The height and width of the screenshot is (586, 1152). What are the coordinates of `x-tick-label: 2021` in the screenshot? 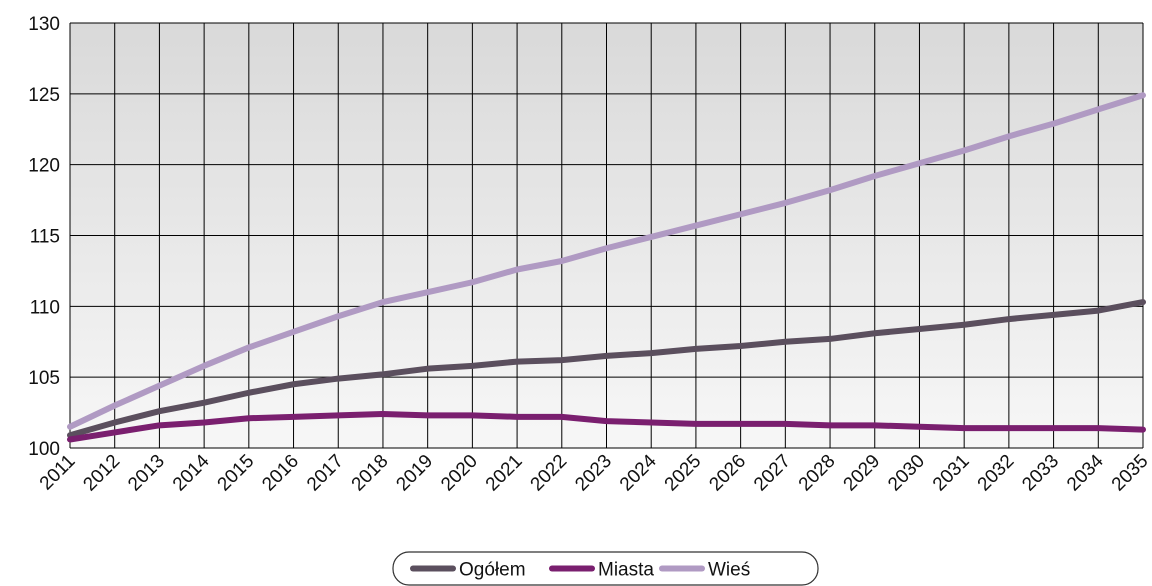 It's located at (504, 473).